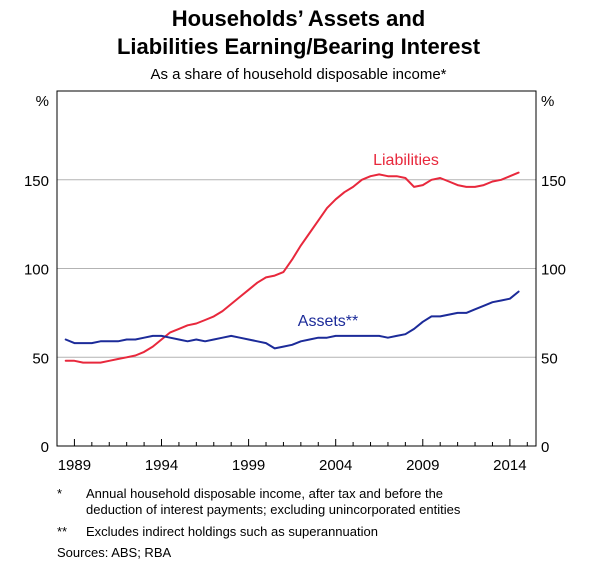 This screenshot has height=564, width=597. What do you see at coordinates (545, 447) in the screenshot?
I see `y-tick-right-0: 0` at bounding box center [545, 447].